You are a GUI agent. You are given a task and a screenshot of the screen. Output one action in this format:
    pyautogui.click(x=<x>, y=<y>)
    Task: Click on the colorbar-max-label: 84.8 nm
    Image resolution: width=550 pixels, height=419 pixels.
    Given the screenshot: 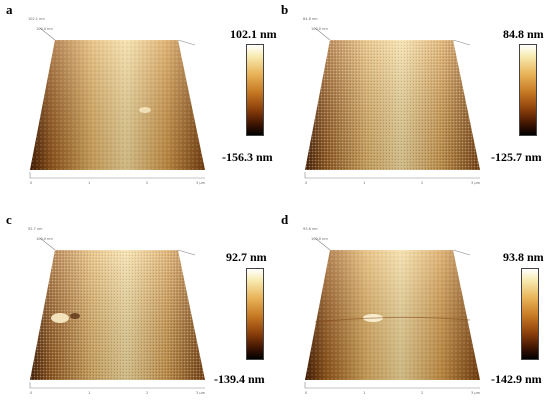 What is the action you would take?
    pyautogui.click(x=523, y=34)
    